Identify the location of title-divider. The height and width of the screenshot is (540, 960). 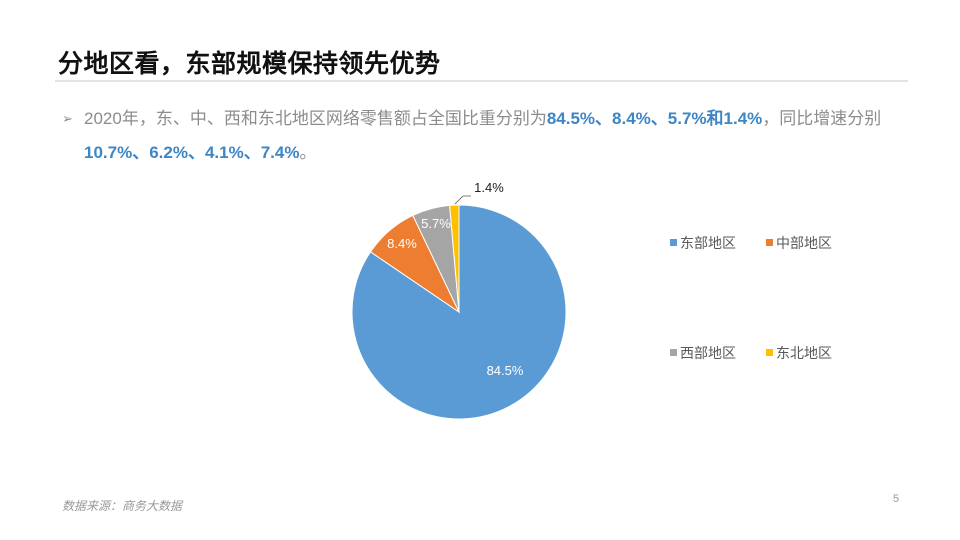
(481, 81).